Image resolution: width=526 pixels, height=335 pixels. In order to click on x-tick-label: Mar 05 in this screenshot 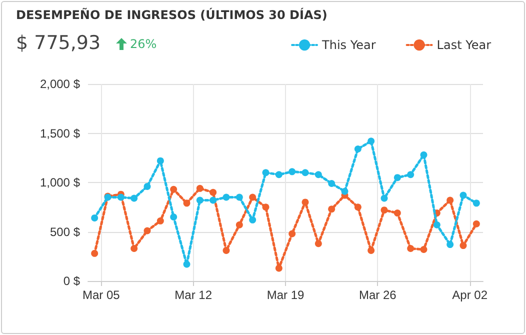, I will do `click(101, 295)`.